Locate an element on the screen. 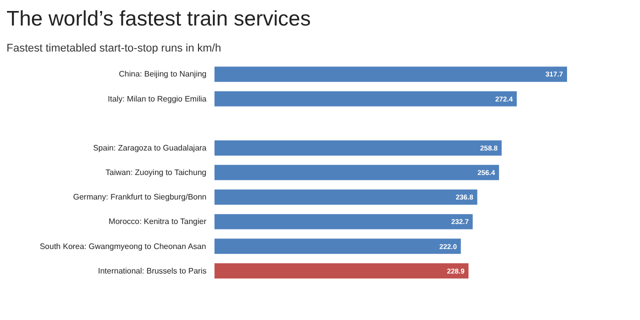 Image resolution: width=640 pixels, height=320 pixels. y-tick-label: Italy: Milan to Reggio Emilia is located at coordinates (158, 99).